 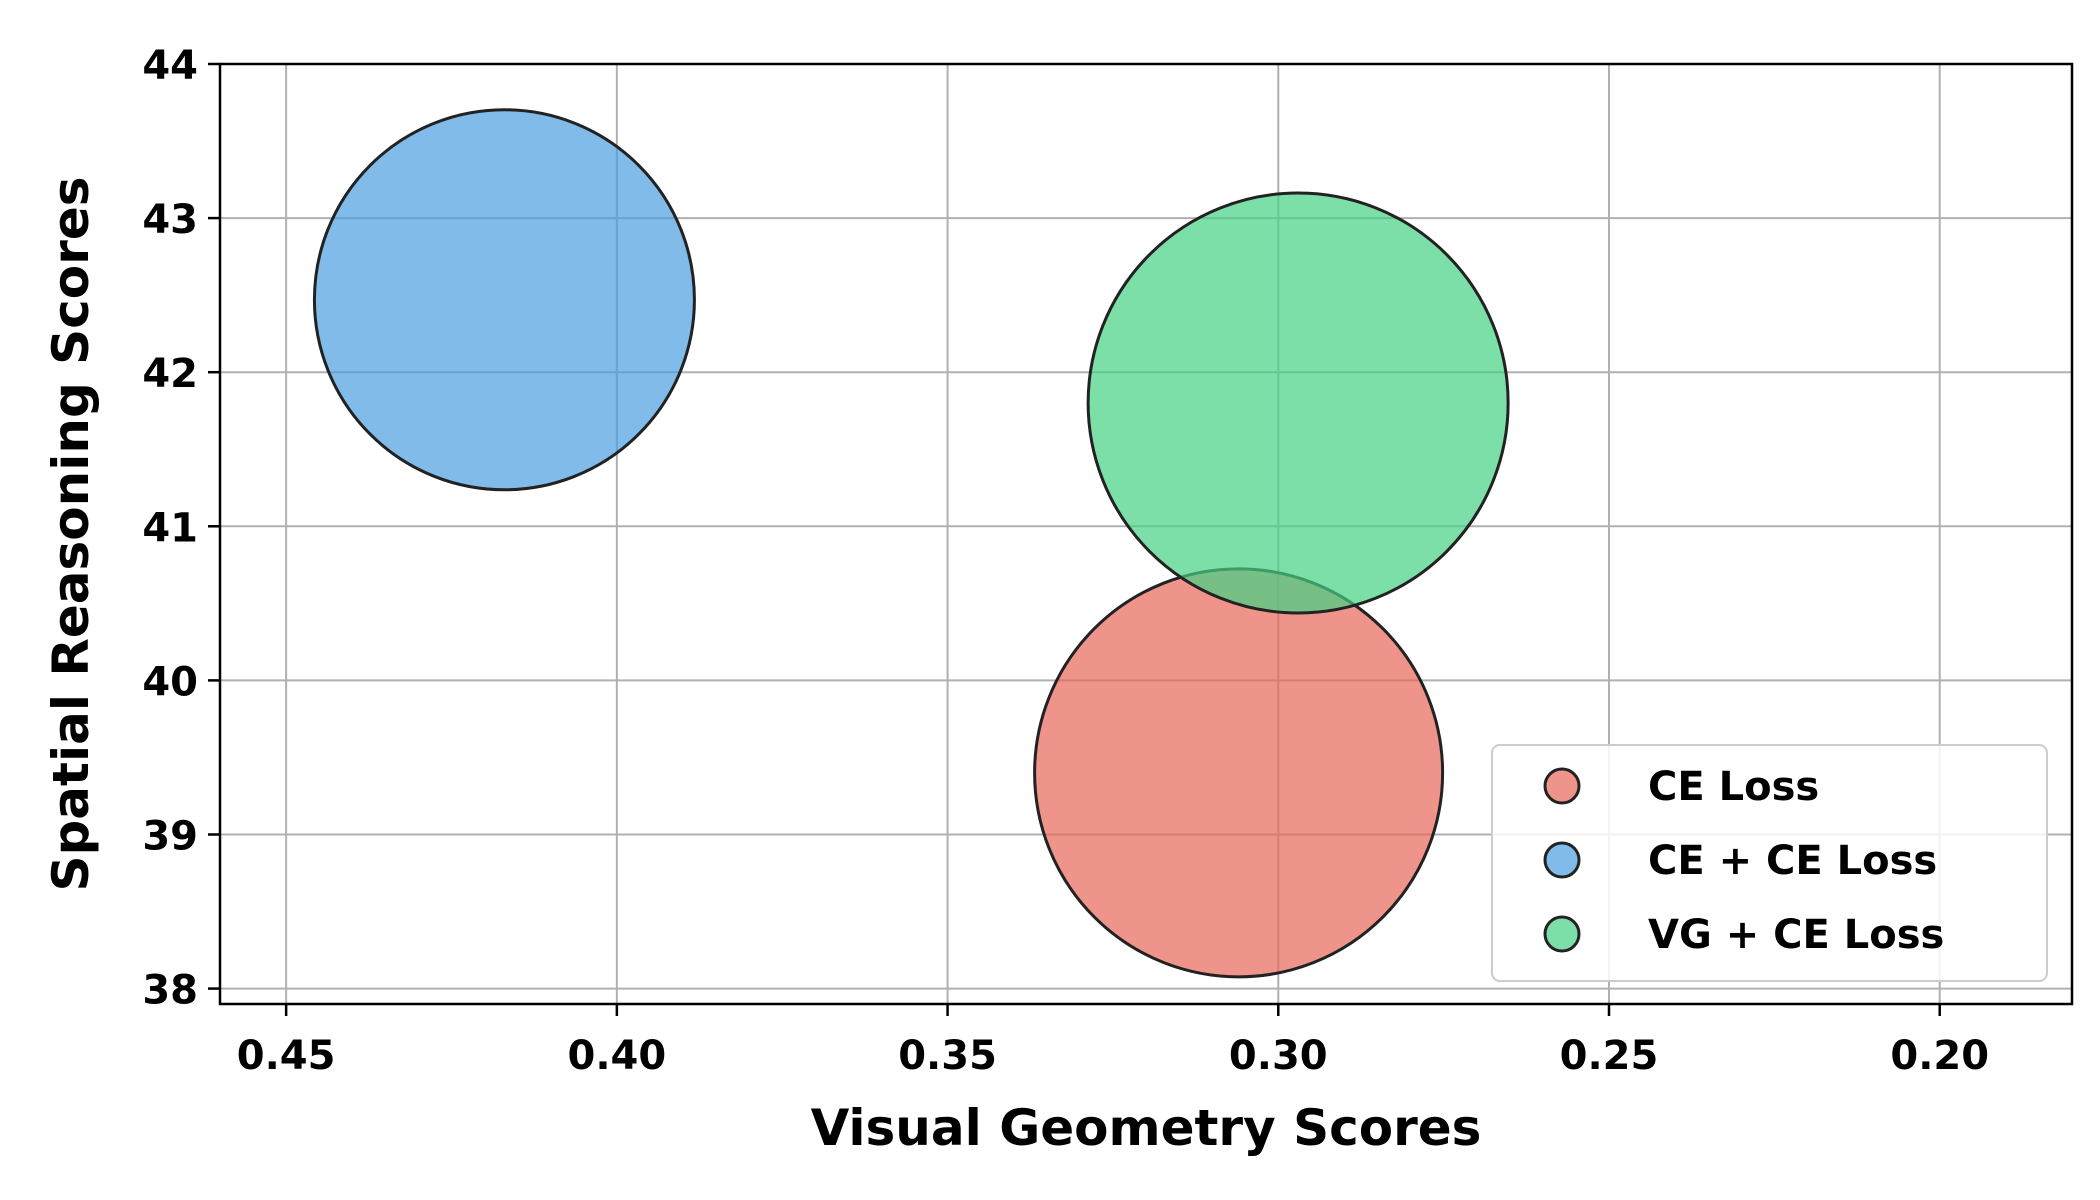 I want to click on legend-entry: VG + CE Loss, so click(x=1796, y=935).